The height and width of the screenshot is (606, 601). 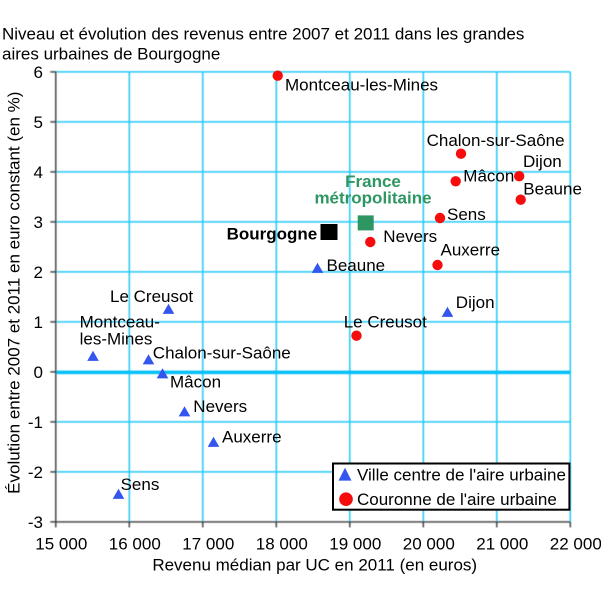 I want to click on svg-text: 16 000, so click(x=135, y=543).